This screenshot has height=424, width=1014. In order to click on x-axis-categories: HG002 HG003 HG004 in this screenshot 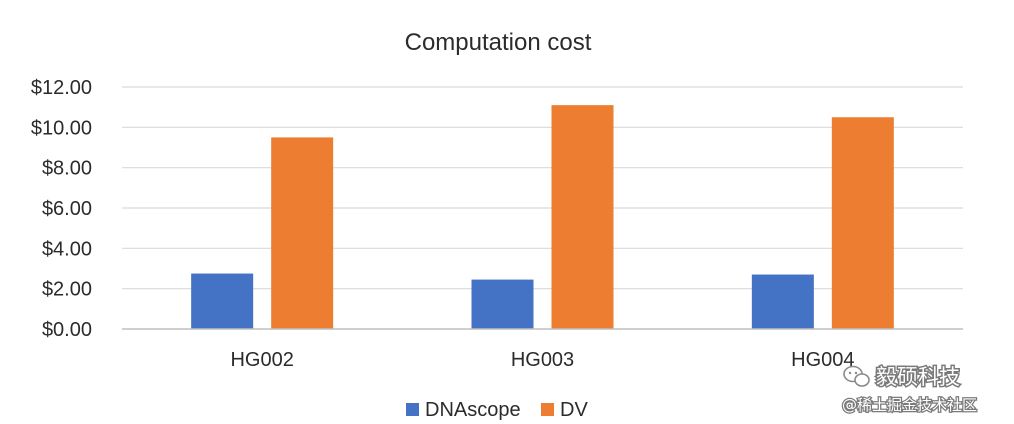, I will do `click(542, 360)`.